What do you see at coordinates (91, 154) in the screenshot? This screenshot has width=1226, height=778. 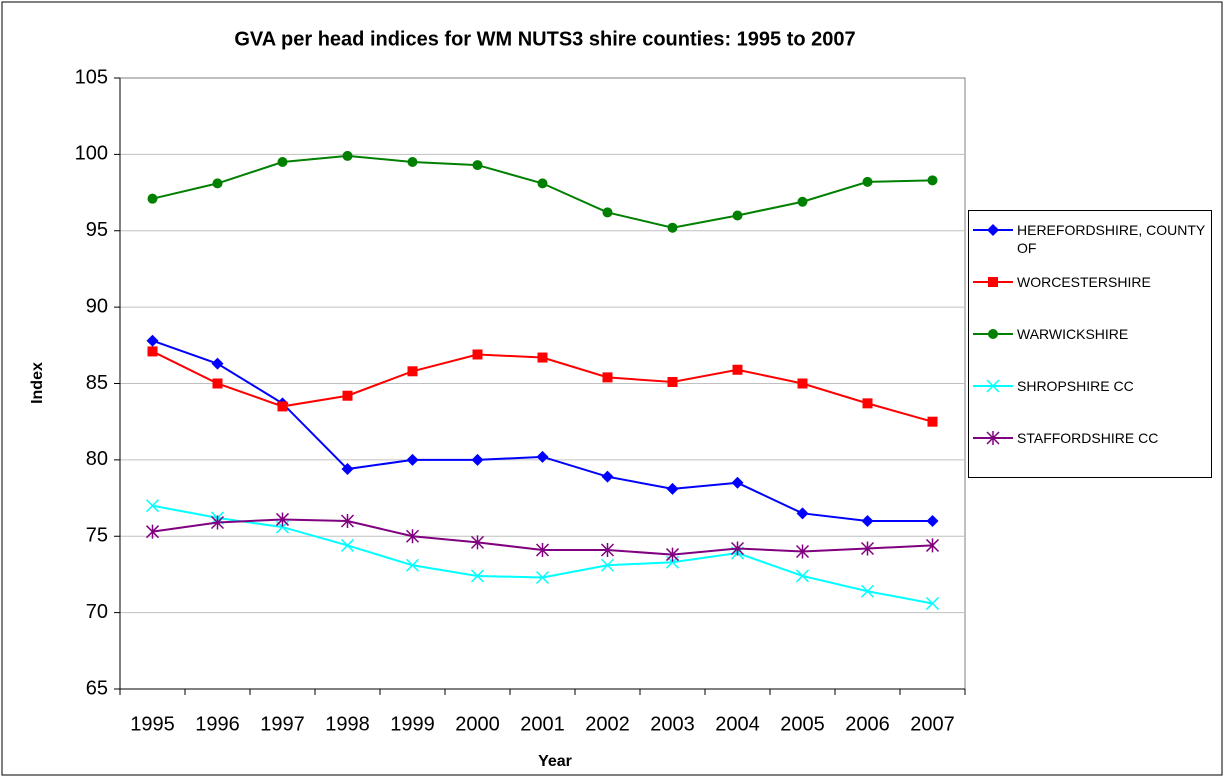 I see `y-tick-label: 100` at bounding box center [91, 154].